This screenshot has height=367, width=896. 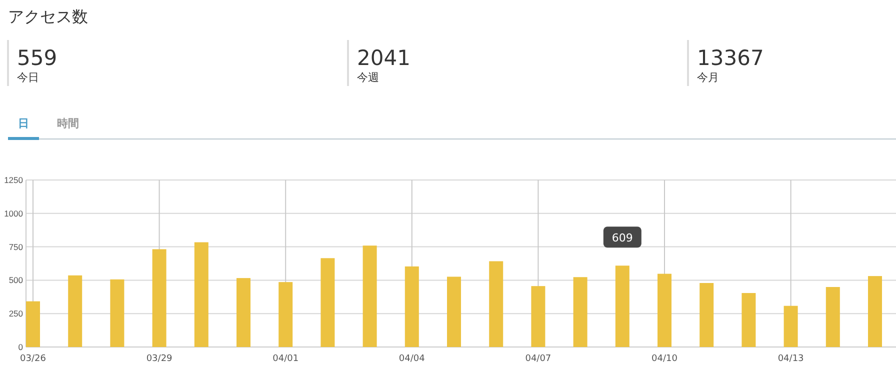 What do you see at coordinates (622, 238) in the screenshot?
I see `annotation: 609` at bounding box center [622, 238].